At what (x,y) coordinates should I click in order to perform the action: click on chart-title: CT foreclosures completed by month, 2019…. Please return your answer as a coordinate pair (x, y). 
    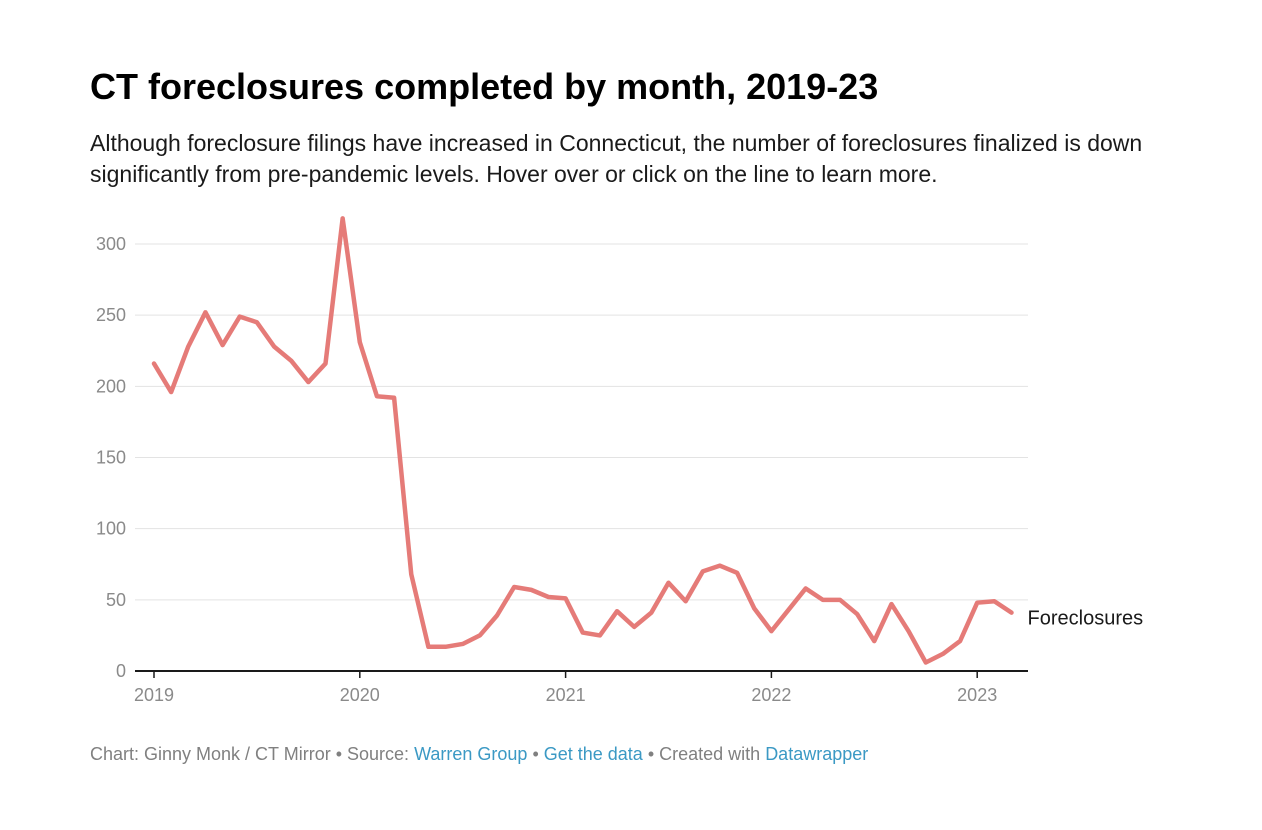
    Looking at the image, I should click on (484, 86).